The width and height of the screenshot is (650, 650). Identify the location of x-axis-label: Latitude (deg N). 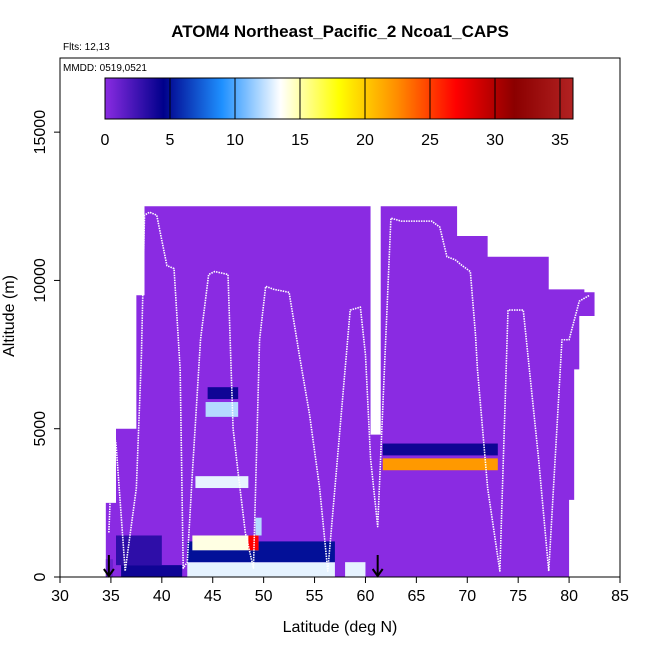
(340, 627).